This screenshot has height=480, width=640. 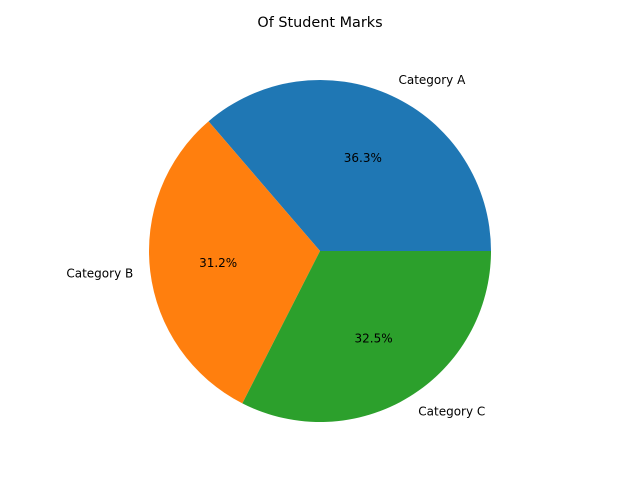 What do you see at coordinates (319, 23) in the screenshot?
I see `chart-title: Of Student Marks` at bounding box center [319, 23].